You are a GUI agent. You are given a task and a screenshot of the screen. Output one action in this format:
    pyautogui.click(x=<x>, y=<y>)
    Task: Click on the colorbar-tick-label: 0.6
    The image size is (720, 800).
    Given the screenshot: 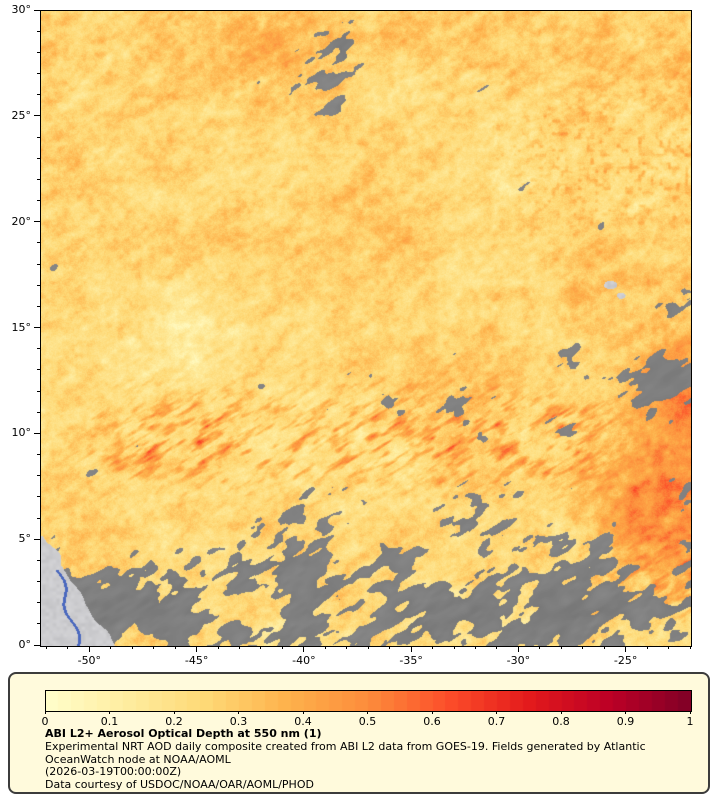 What is the action you would take?
    pyautogui.click(x=432, y=721)
    